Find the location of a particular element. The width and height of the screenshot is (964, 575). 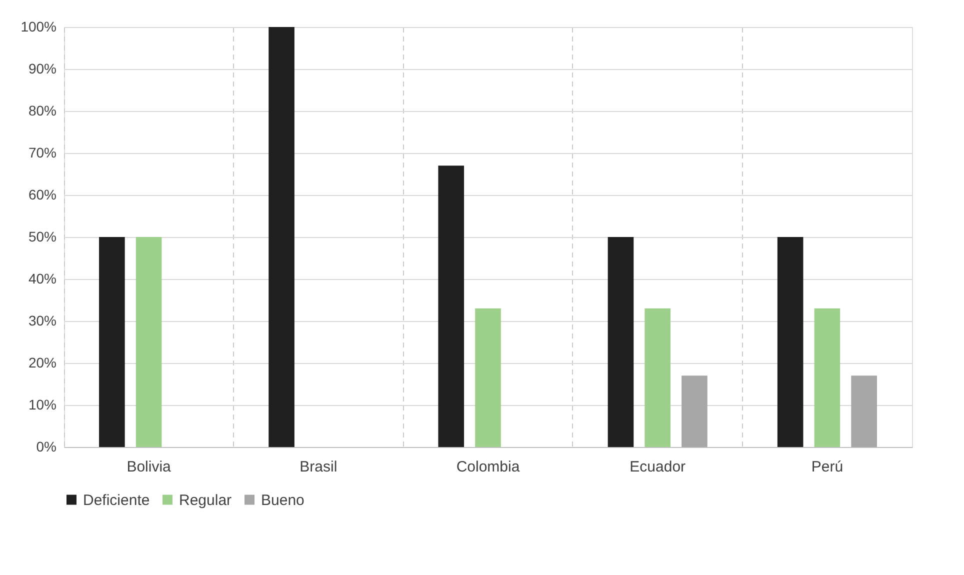

y-tick-label: 30% is located at coordinates (42, 320).